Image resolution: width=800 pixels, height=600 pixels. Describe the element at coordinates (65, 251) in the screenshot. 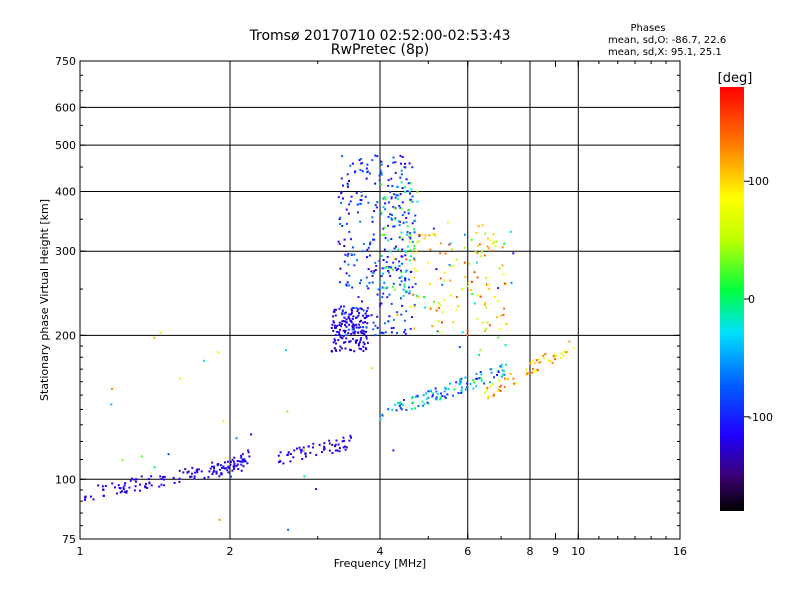

I see `y-tick-label: 300` at that location.